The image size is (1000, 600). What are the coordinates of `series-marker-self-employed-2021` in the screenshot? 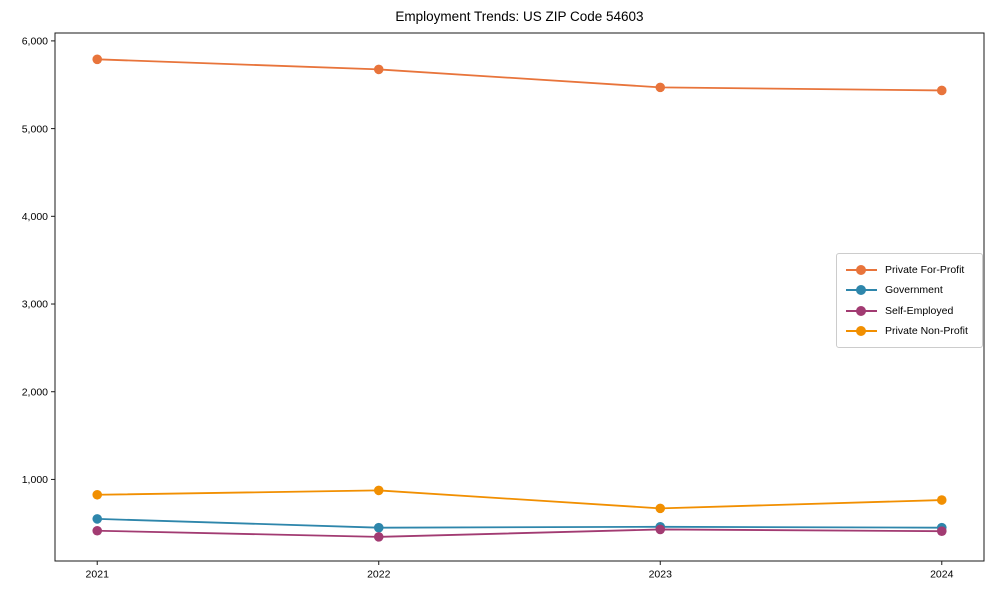 It's located at (97, 530).